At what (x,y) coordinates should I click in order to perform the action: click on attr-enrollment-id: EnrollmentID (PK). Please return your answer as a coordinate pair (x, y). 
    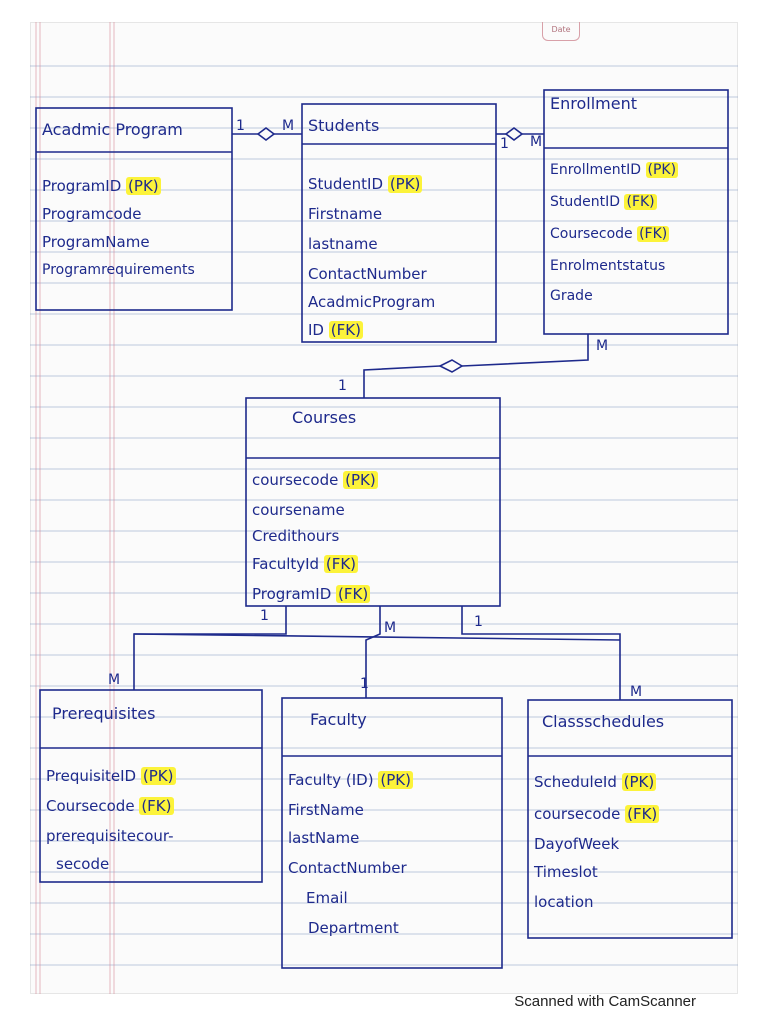
    Looking at the image, I should click on (614, 170).